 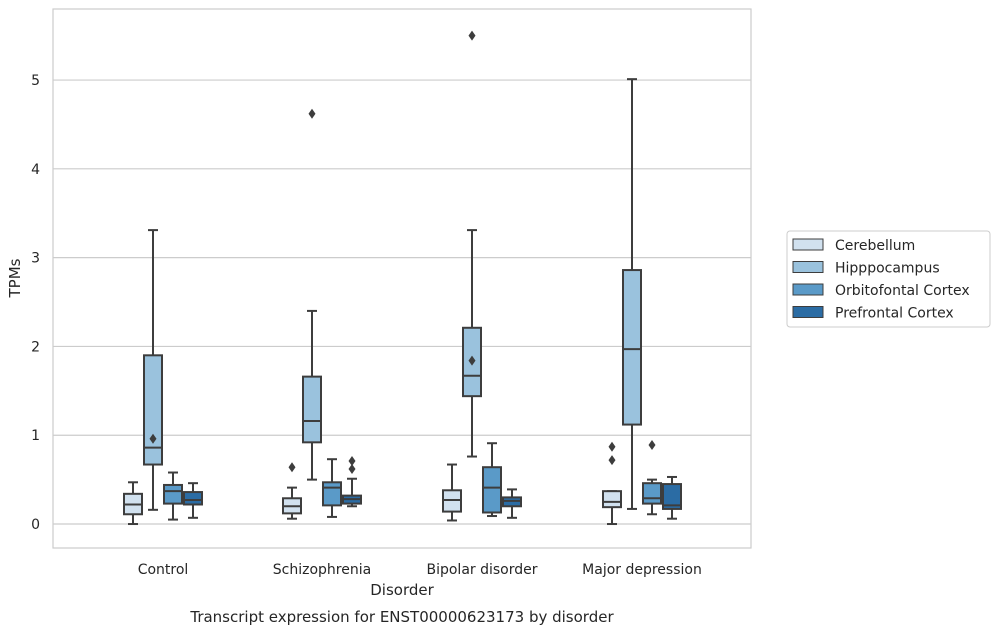 What do you see at coordinates (481, 570) in the screenshot?
I see `x-tick-label: Bipolar disorder` at bounding box center [481, 570].